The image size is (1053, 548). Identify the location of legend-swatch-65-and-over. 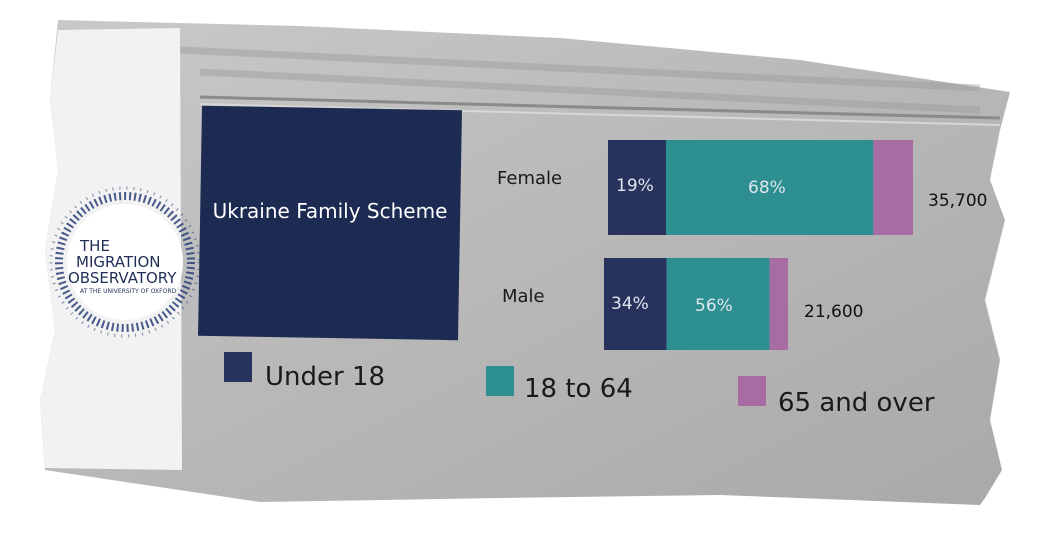
(752, 391).